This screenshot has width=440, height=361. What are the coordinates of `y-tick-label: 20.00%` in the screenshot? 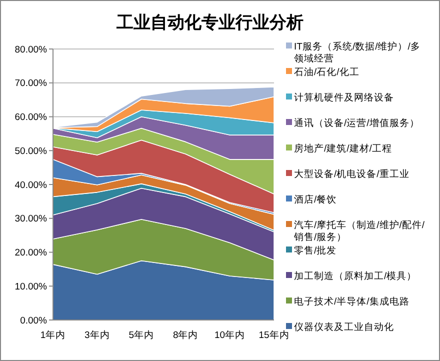 It's located at (31, 253).